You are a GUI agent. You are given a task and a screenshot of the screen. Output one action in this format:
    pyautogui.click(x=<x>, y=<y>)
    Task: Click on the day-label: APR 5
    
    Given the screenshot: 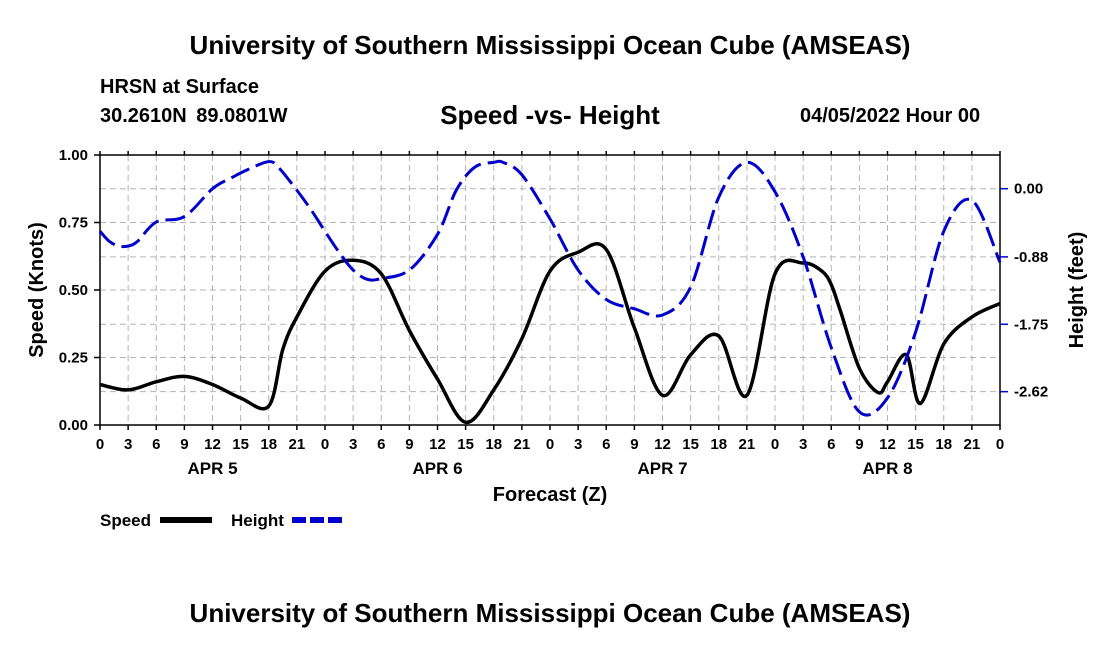 What is the action you would take?
    pyautogui.click(x=212, y=468)
    